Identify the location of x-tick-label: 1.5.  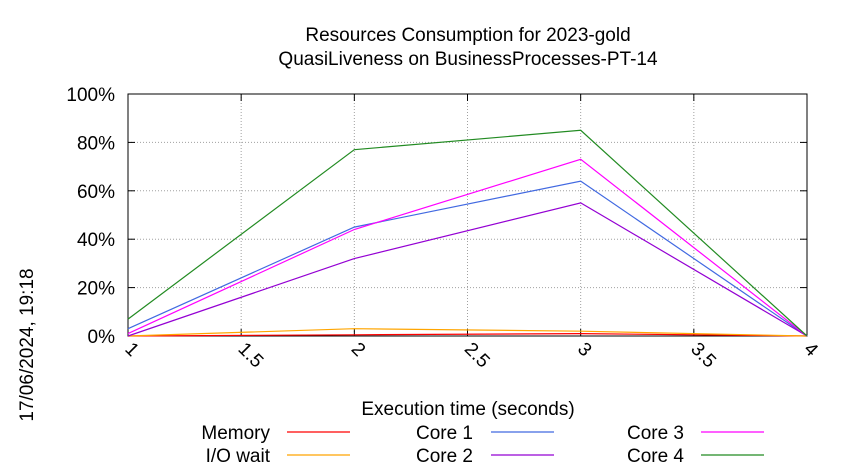
(251, 356).